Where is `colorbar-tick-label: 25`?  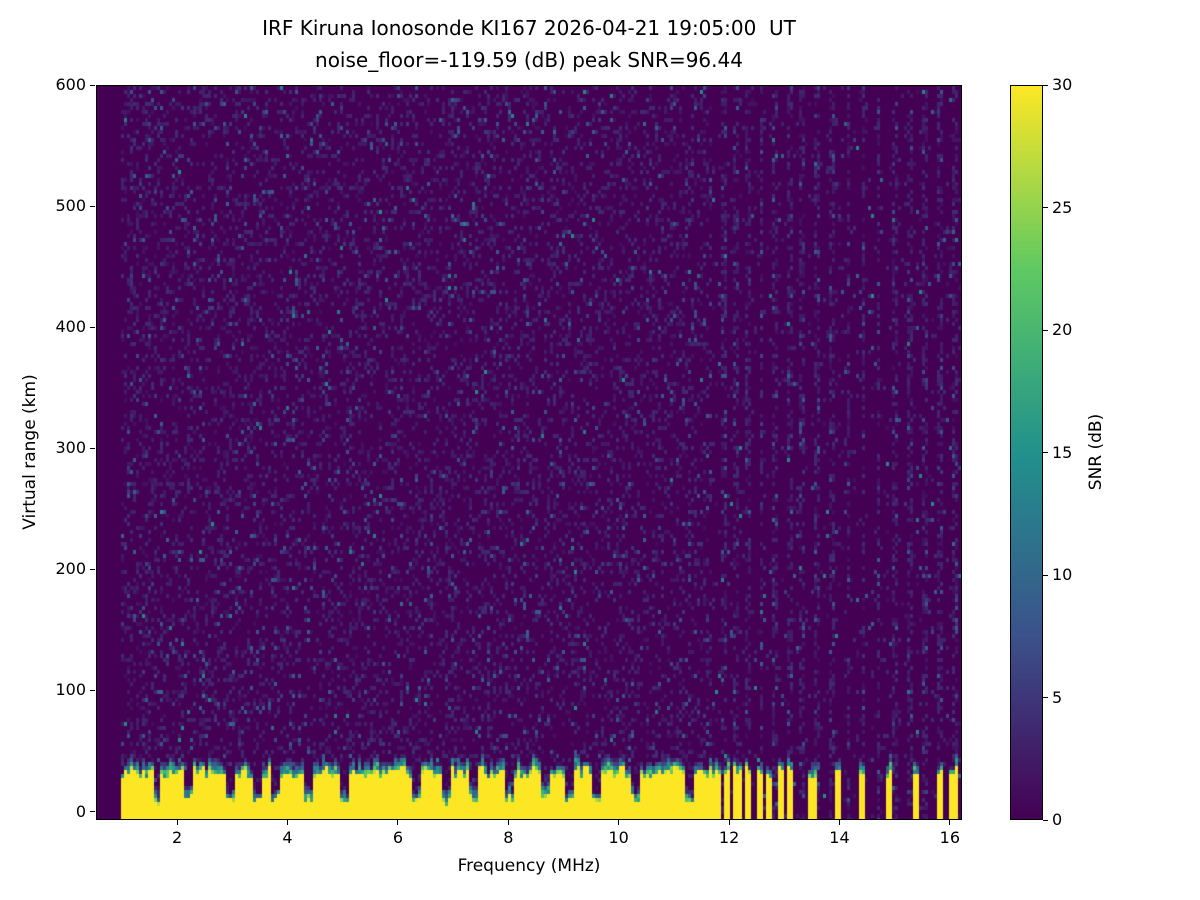 colorbar-tick-label: 25 is located at coordinates (1062, 207).